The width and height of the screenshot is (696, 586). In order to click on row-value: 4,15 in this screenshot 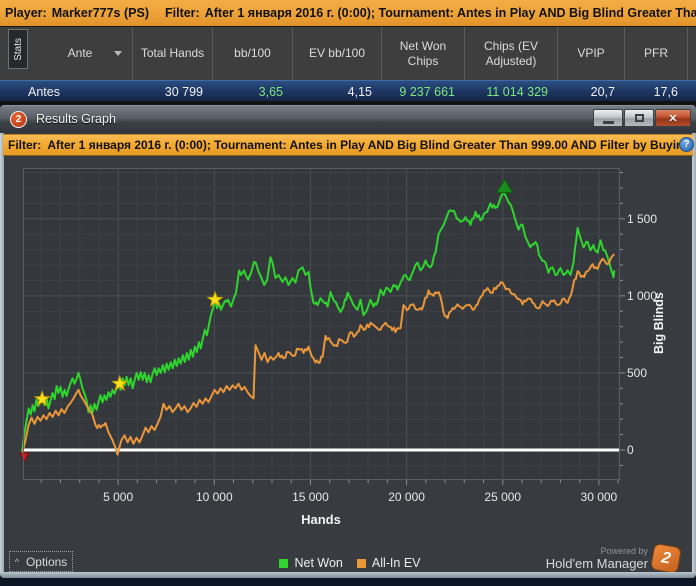, I will do `click(359, 91)`.